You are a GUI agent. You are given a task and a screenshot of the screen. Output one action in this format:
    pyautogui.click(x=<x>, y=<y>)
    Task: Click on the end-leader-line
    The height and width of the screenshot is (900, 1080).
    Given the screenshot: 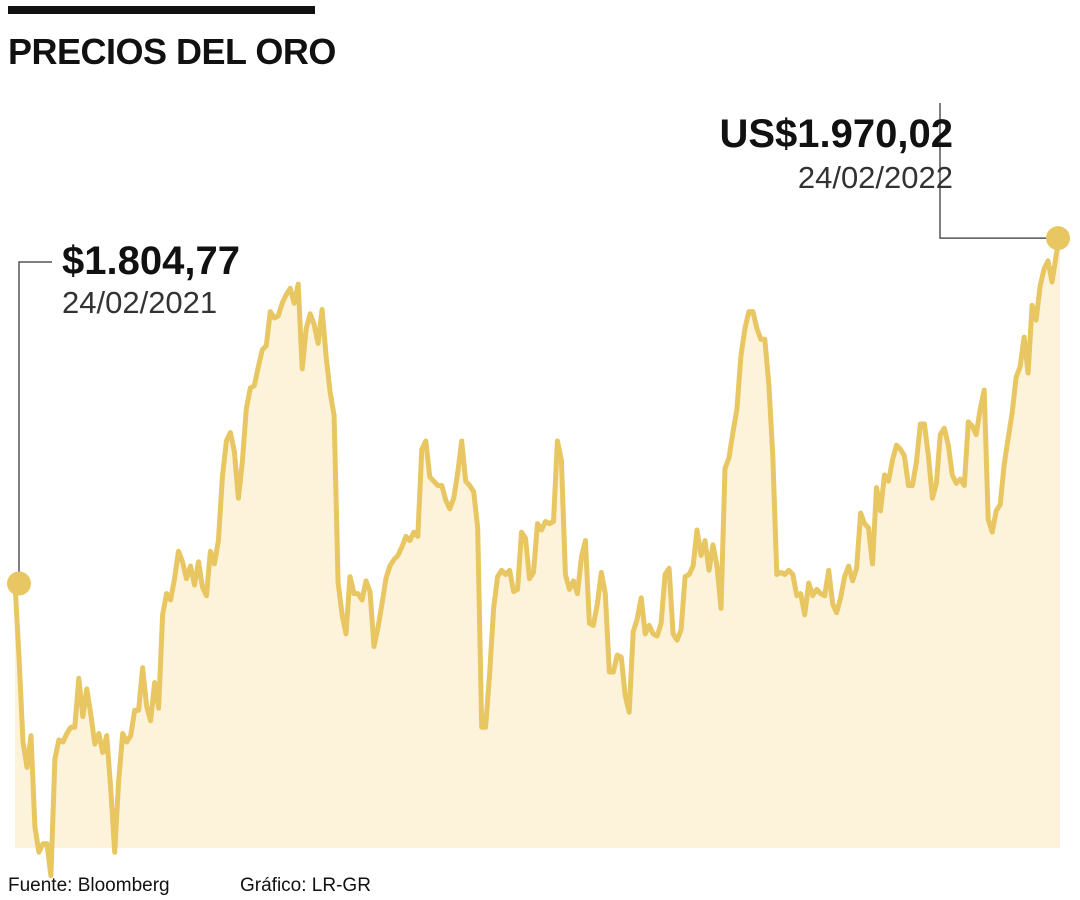 What is the action you would take?
    pyautogui.click(x=992, y=171)
    